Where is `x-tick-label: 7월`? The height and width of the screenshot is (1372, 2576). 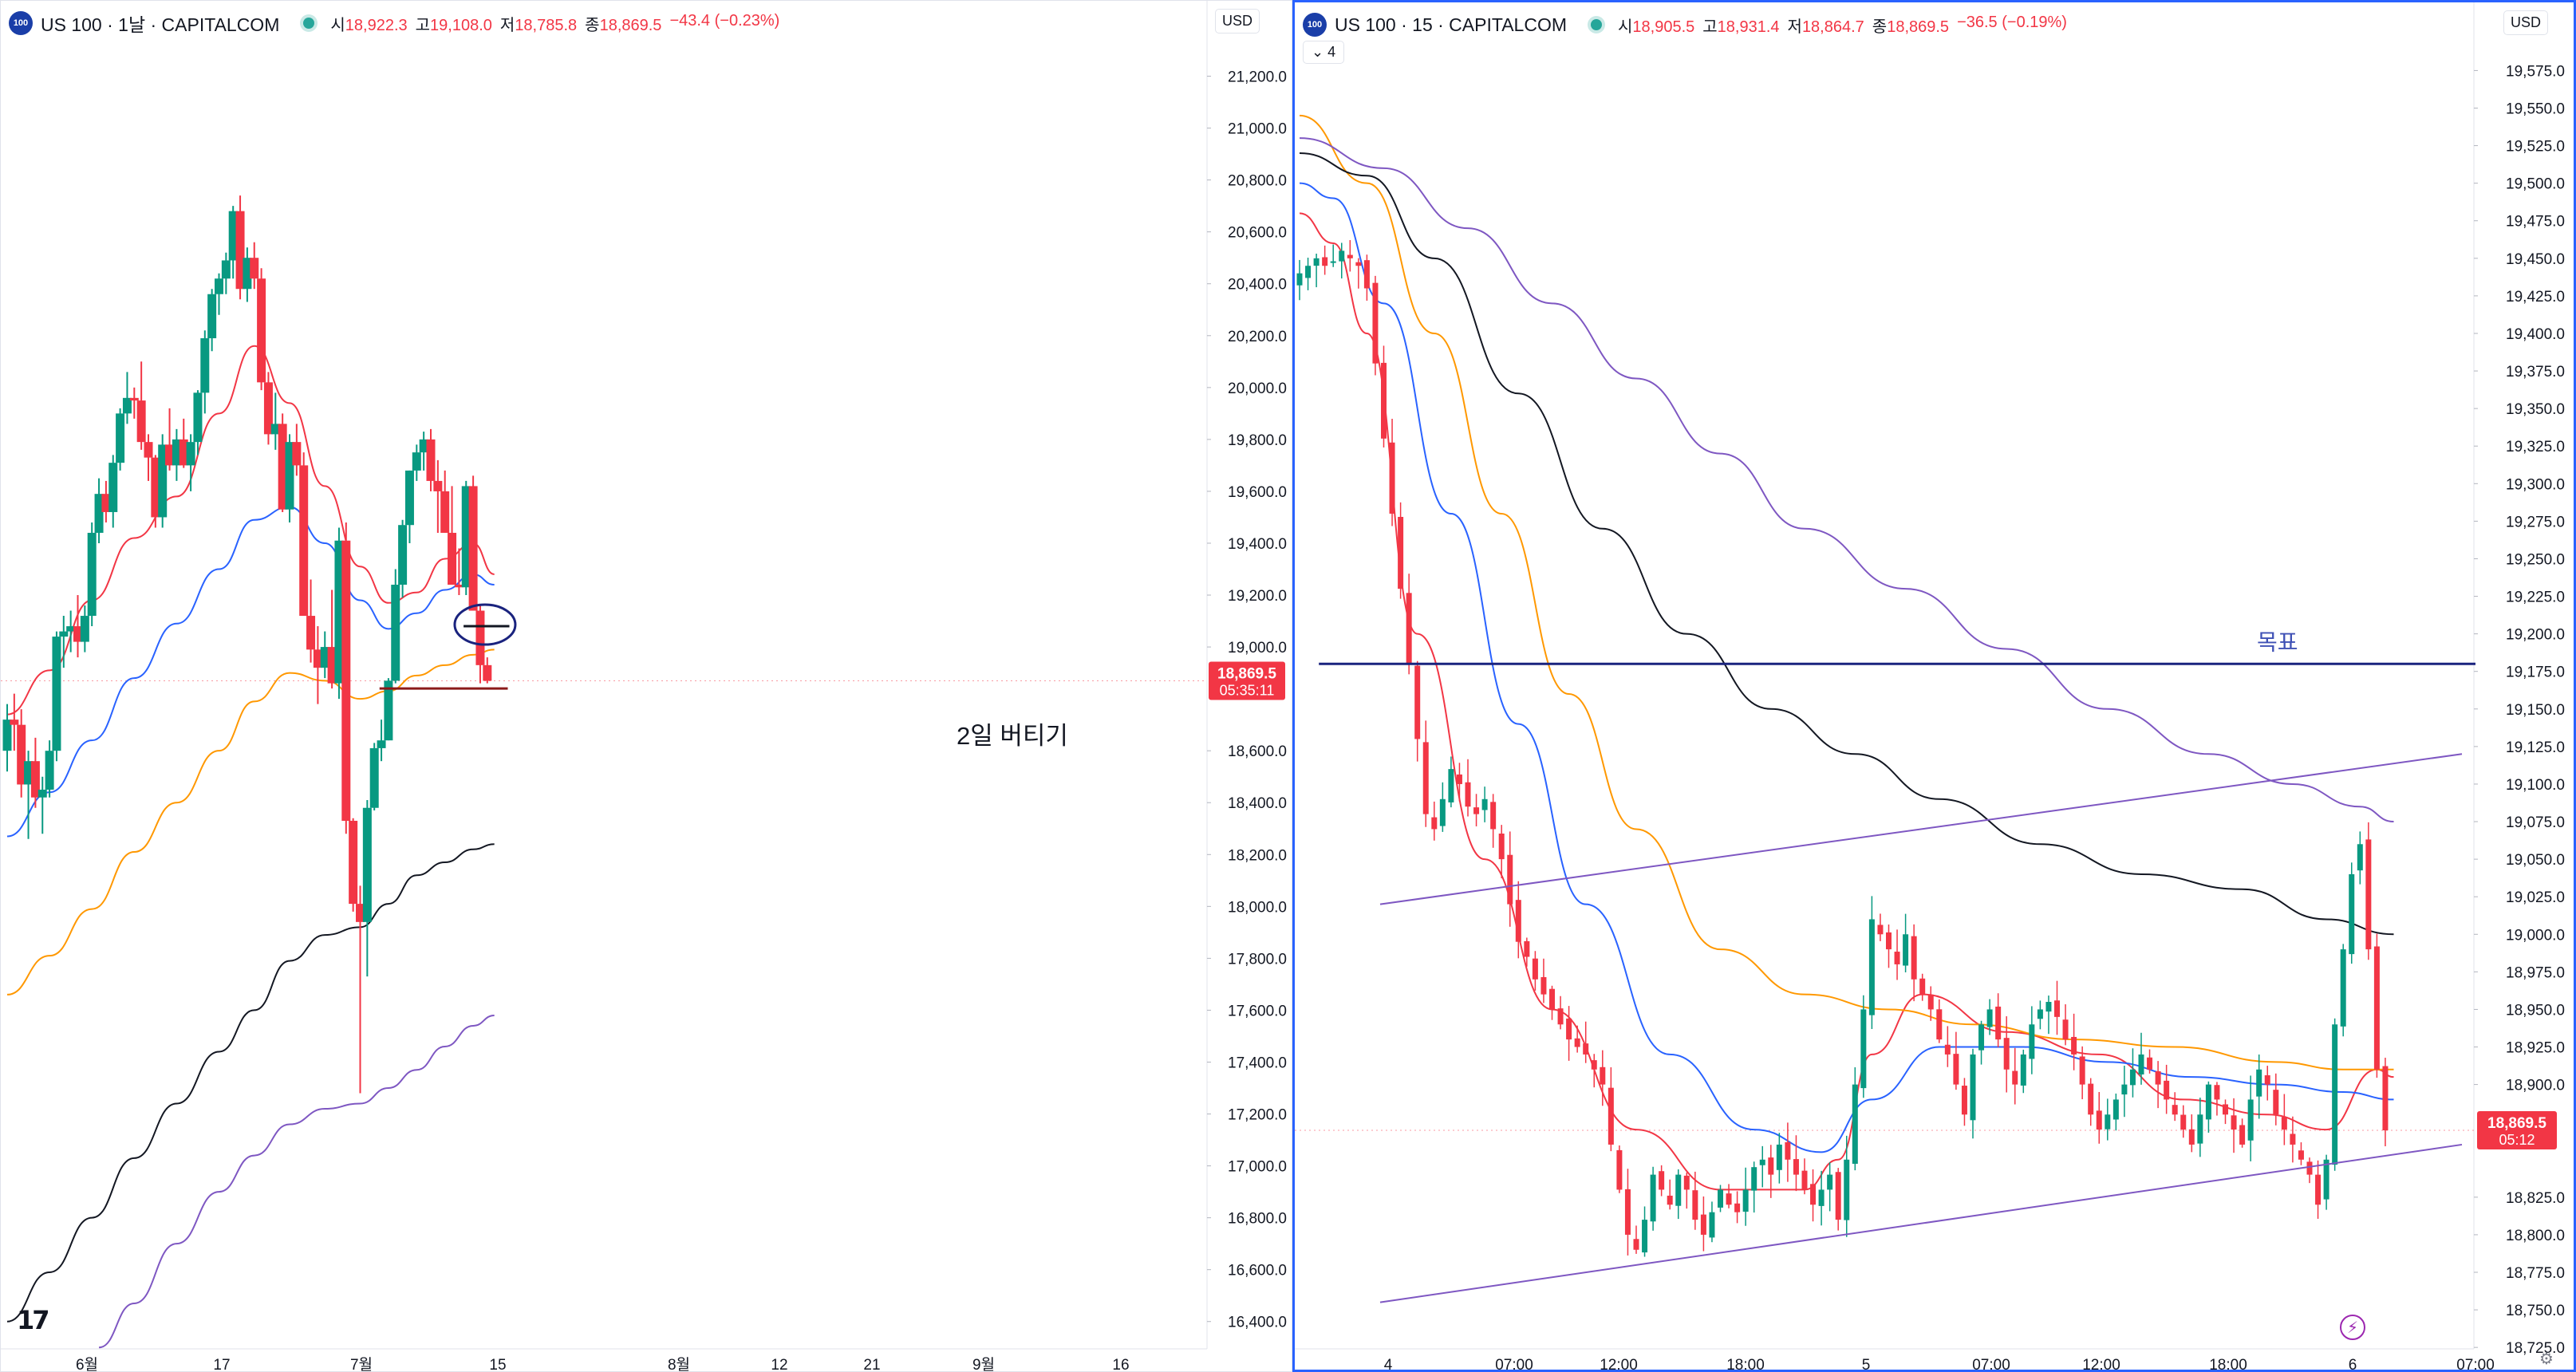 x-tick-label: 7월 is located at coordinates (361, 1363).